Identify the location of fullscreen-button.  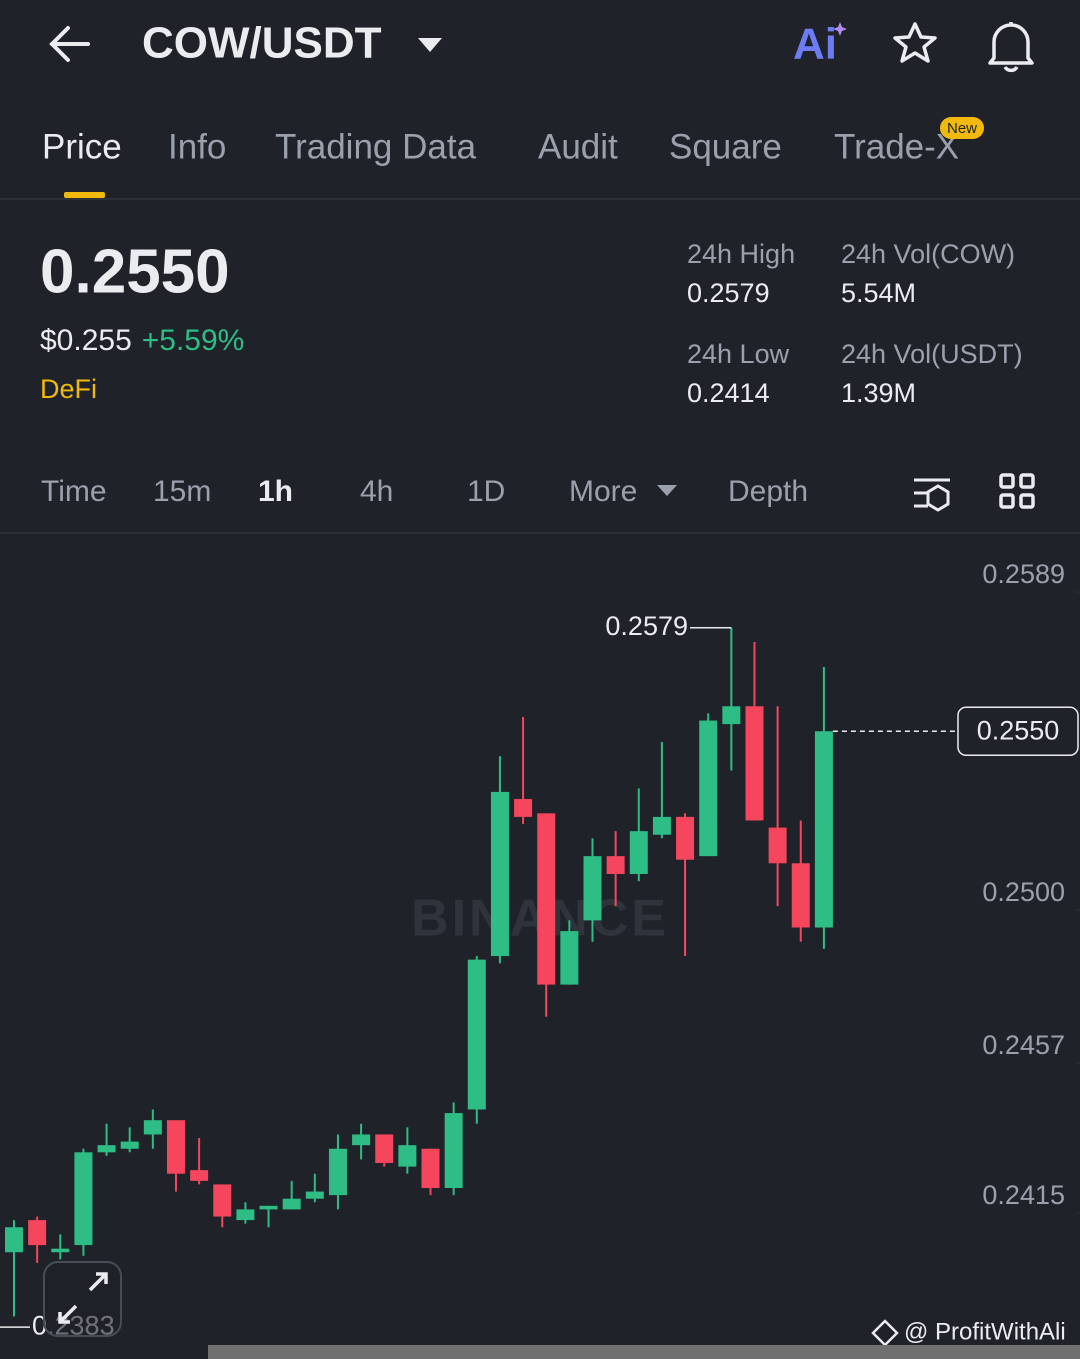
(82, 1299).